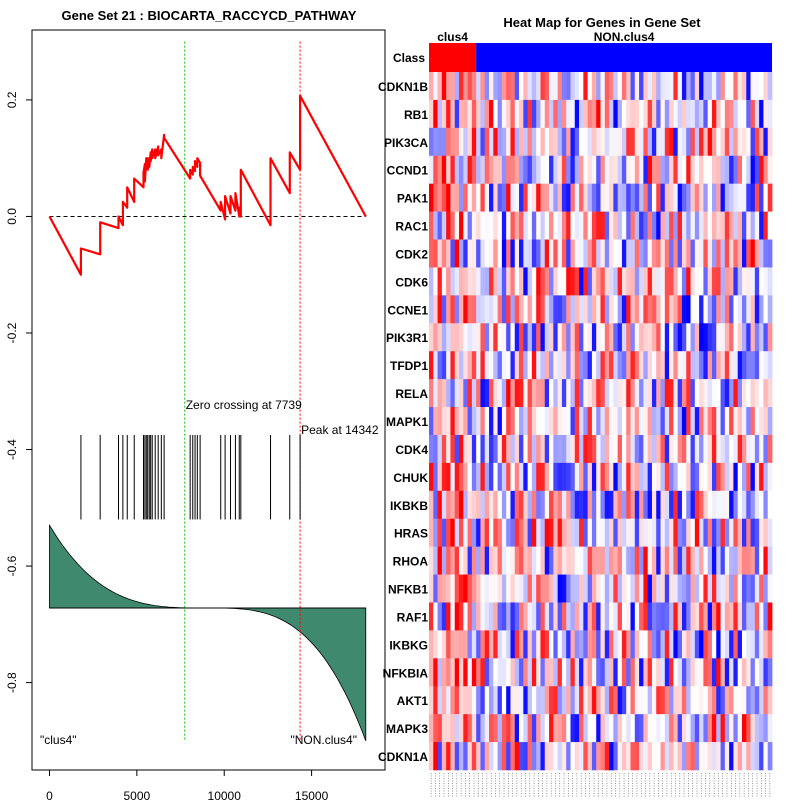 This screenshot has height=805, width=800. I want to click on ranked-metric-area, so click(208, 632).